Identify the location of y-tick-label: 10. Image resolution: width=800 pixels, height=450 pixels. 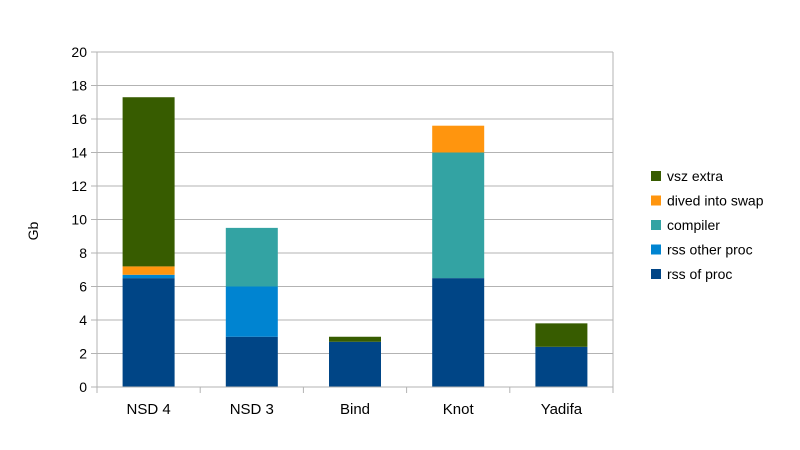
(79, 220).